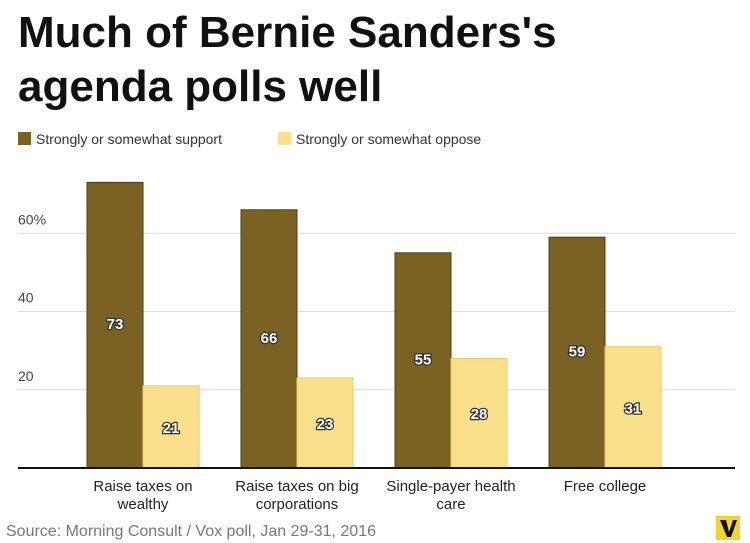 This screenshot has height=543, width=750. Describe the element at coordinates (143, 495) in the screenshot. I see `x-tick-label: Raise taxes on wealthy` at that location.